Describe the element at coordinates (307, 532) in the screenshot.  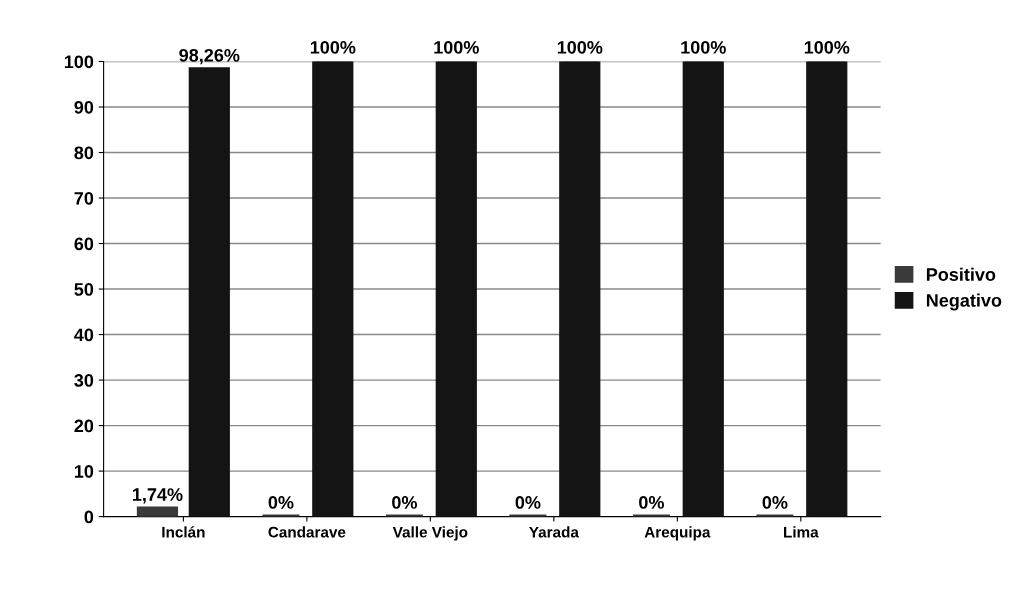
I see `x-tick-label: Candarave` at that location.